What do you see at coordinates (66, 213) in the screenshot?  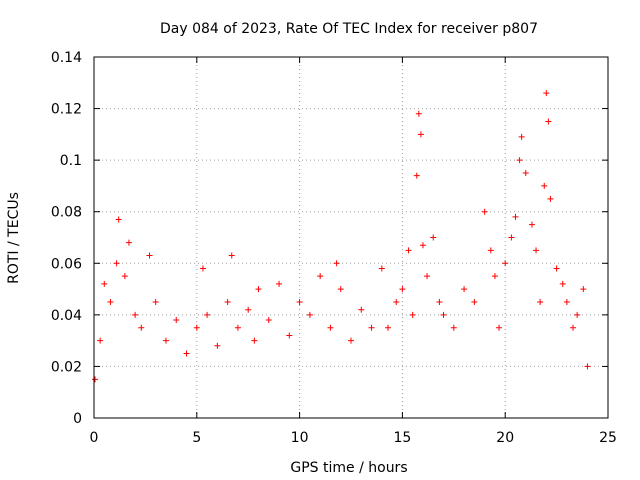 I see `y-tick-label: 0.08` at bounding box center [66, 213].